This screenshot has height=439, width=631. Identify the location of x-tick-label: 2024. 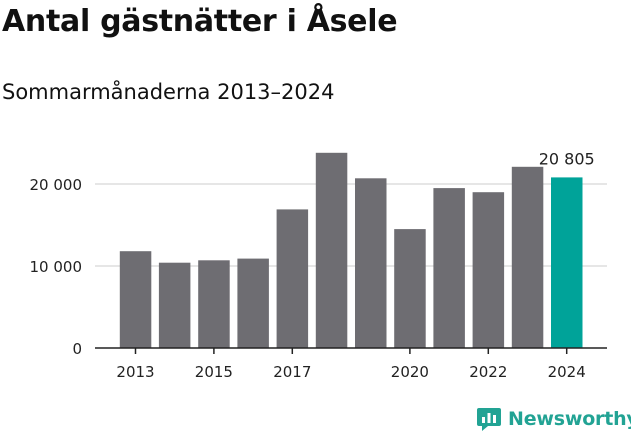
(567, 372).